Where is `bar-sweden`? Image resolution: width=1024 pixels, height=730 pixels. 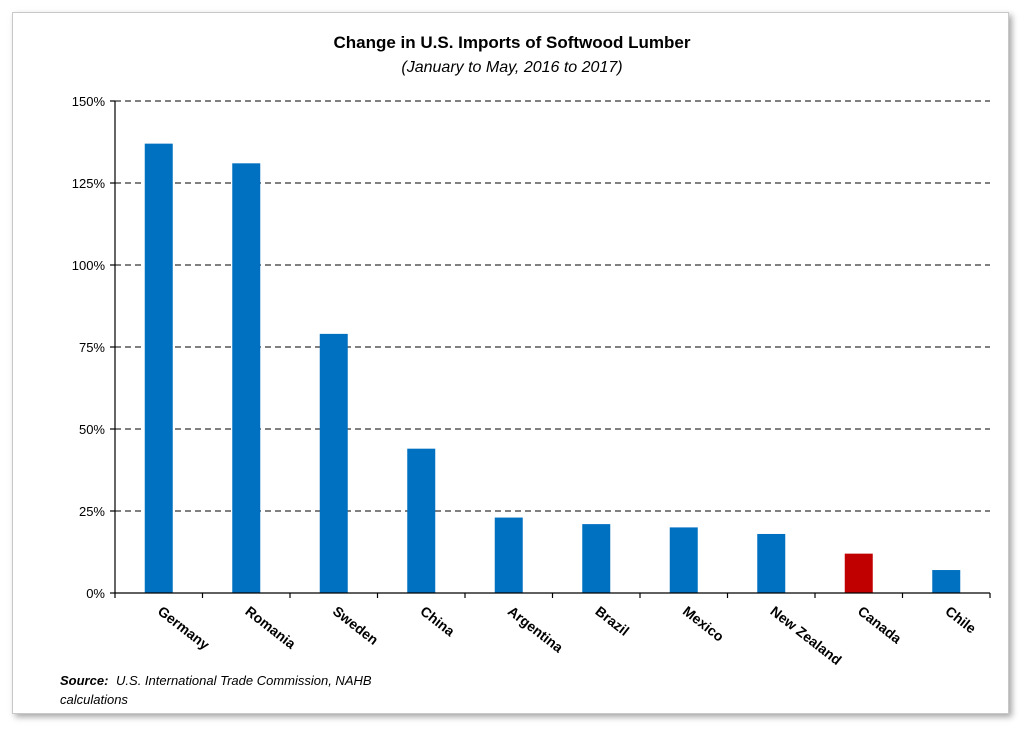 bar-sweden is located at coordinates (333, 463).